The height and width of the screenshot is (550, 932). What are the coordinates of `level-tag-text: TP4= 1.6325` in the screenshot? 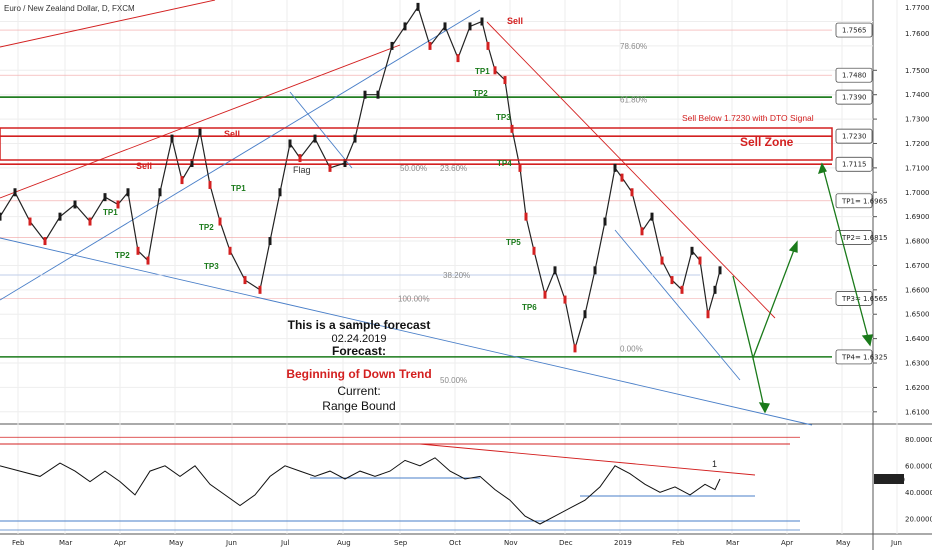 It's located at (864, 357).